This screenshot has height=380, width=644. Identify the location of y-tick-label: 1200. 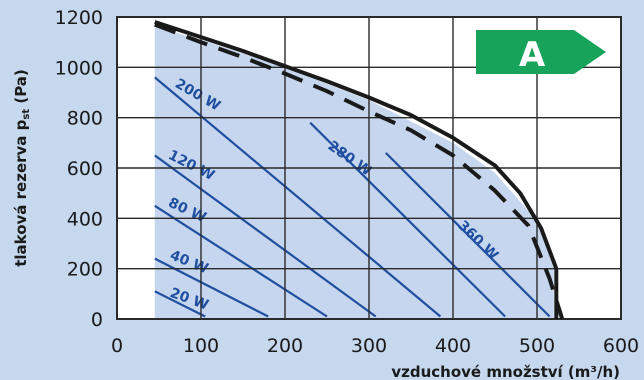
(79, 18).